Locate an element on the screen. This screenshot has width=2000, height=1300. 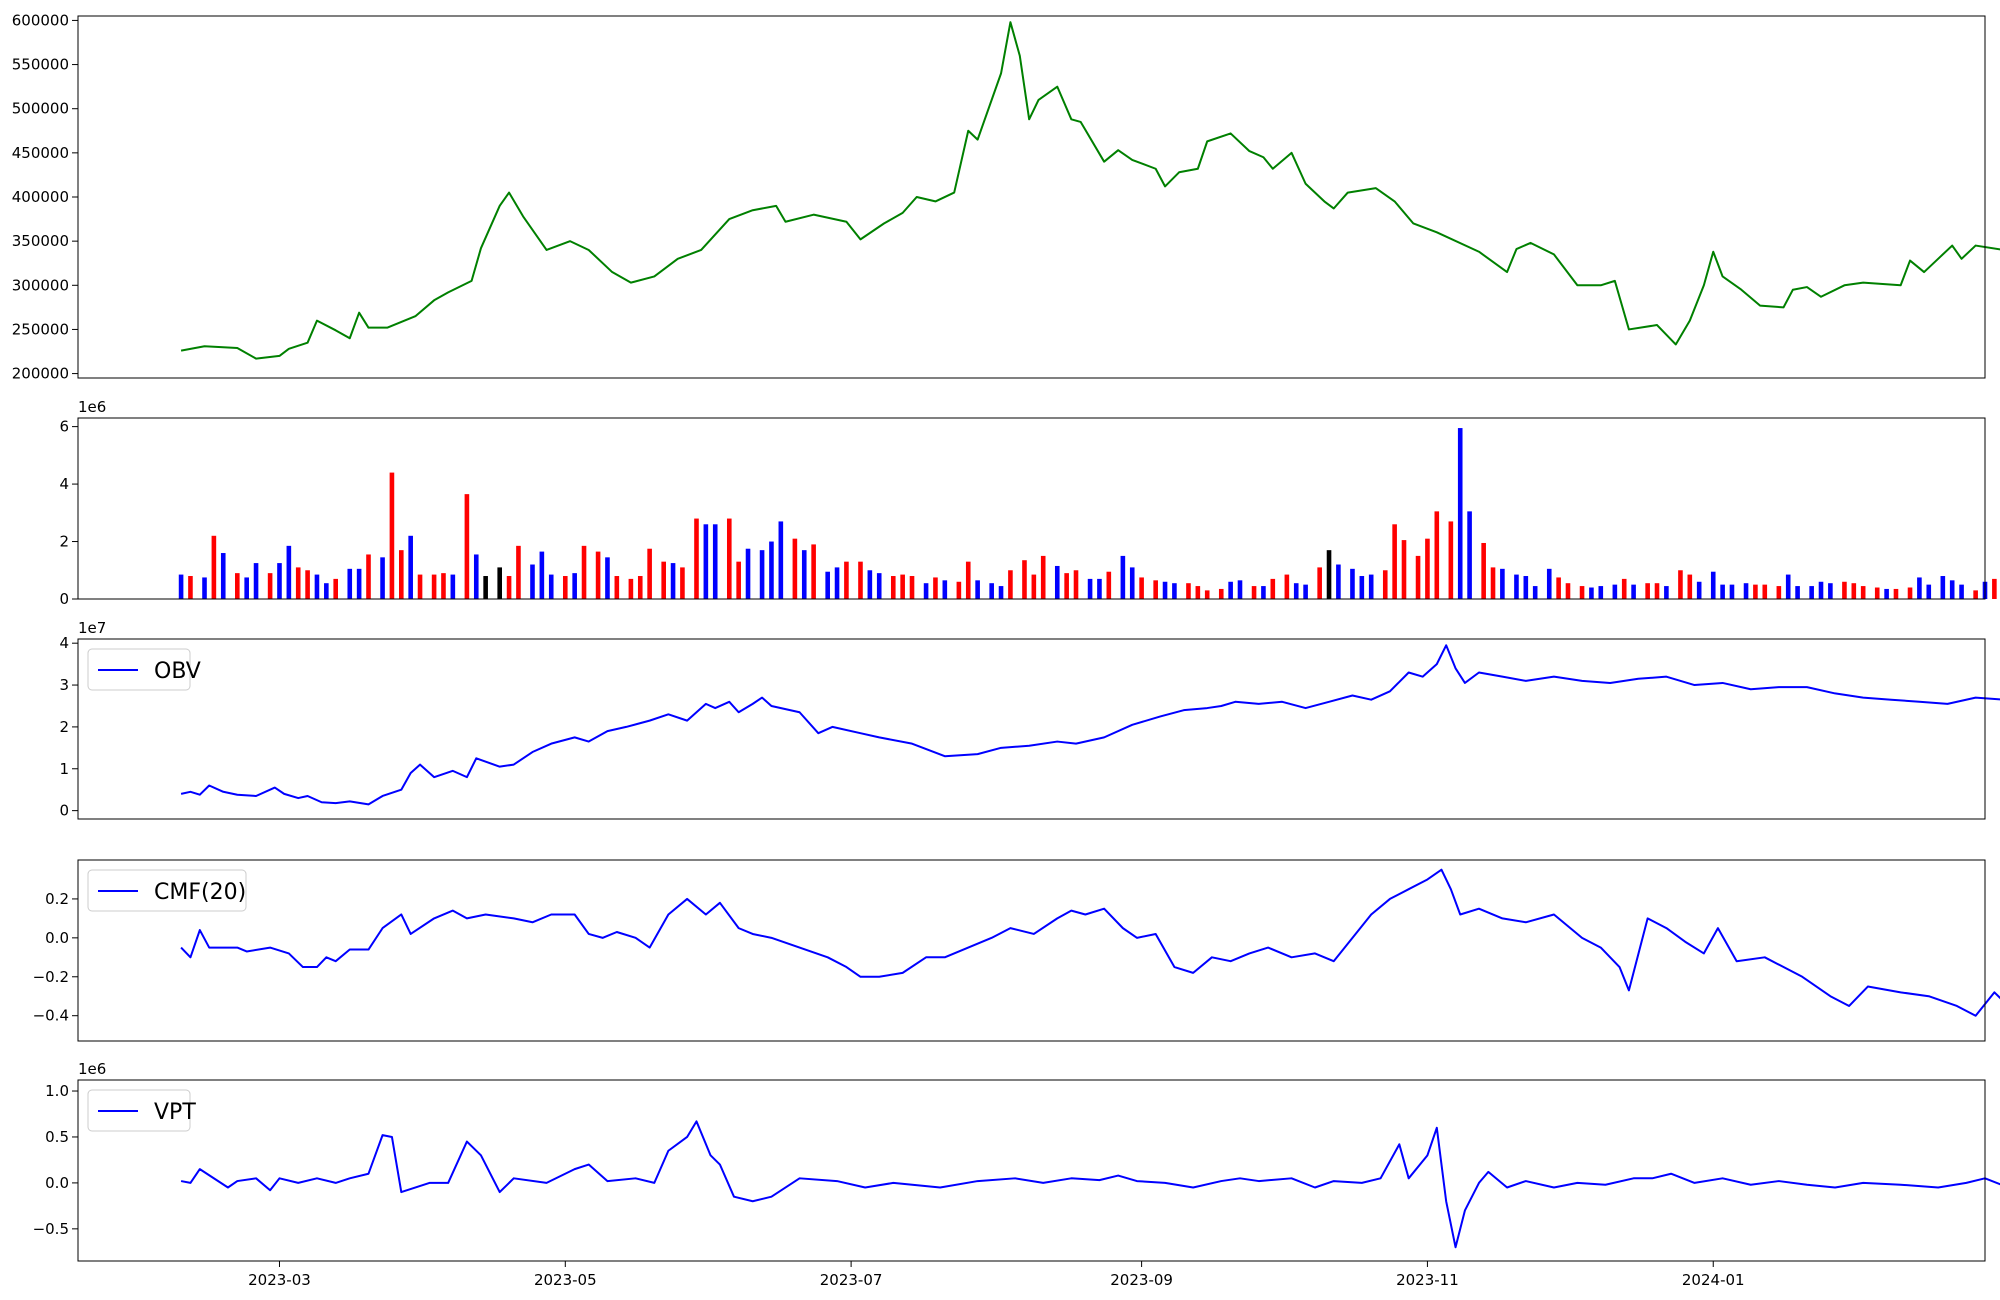
vpt-line is located at coordinates (1090, 1184).